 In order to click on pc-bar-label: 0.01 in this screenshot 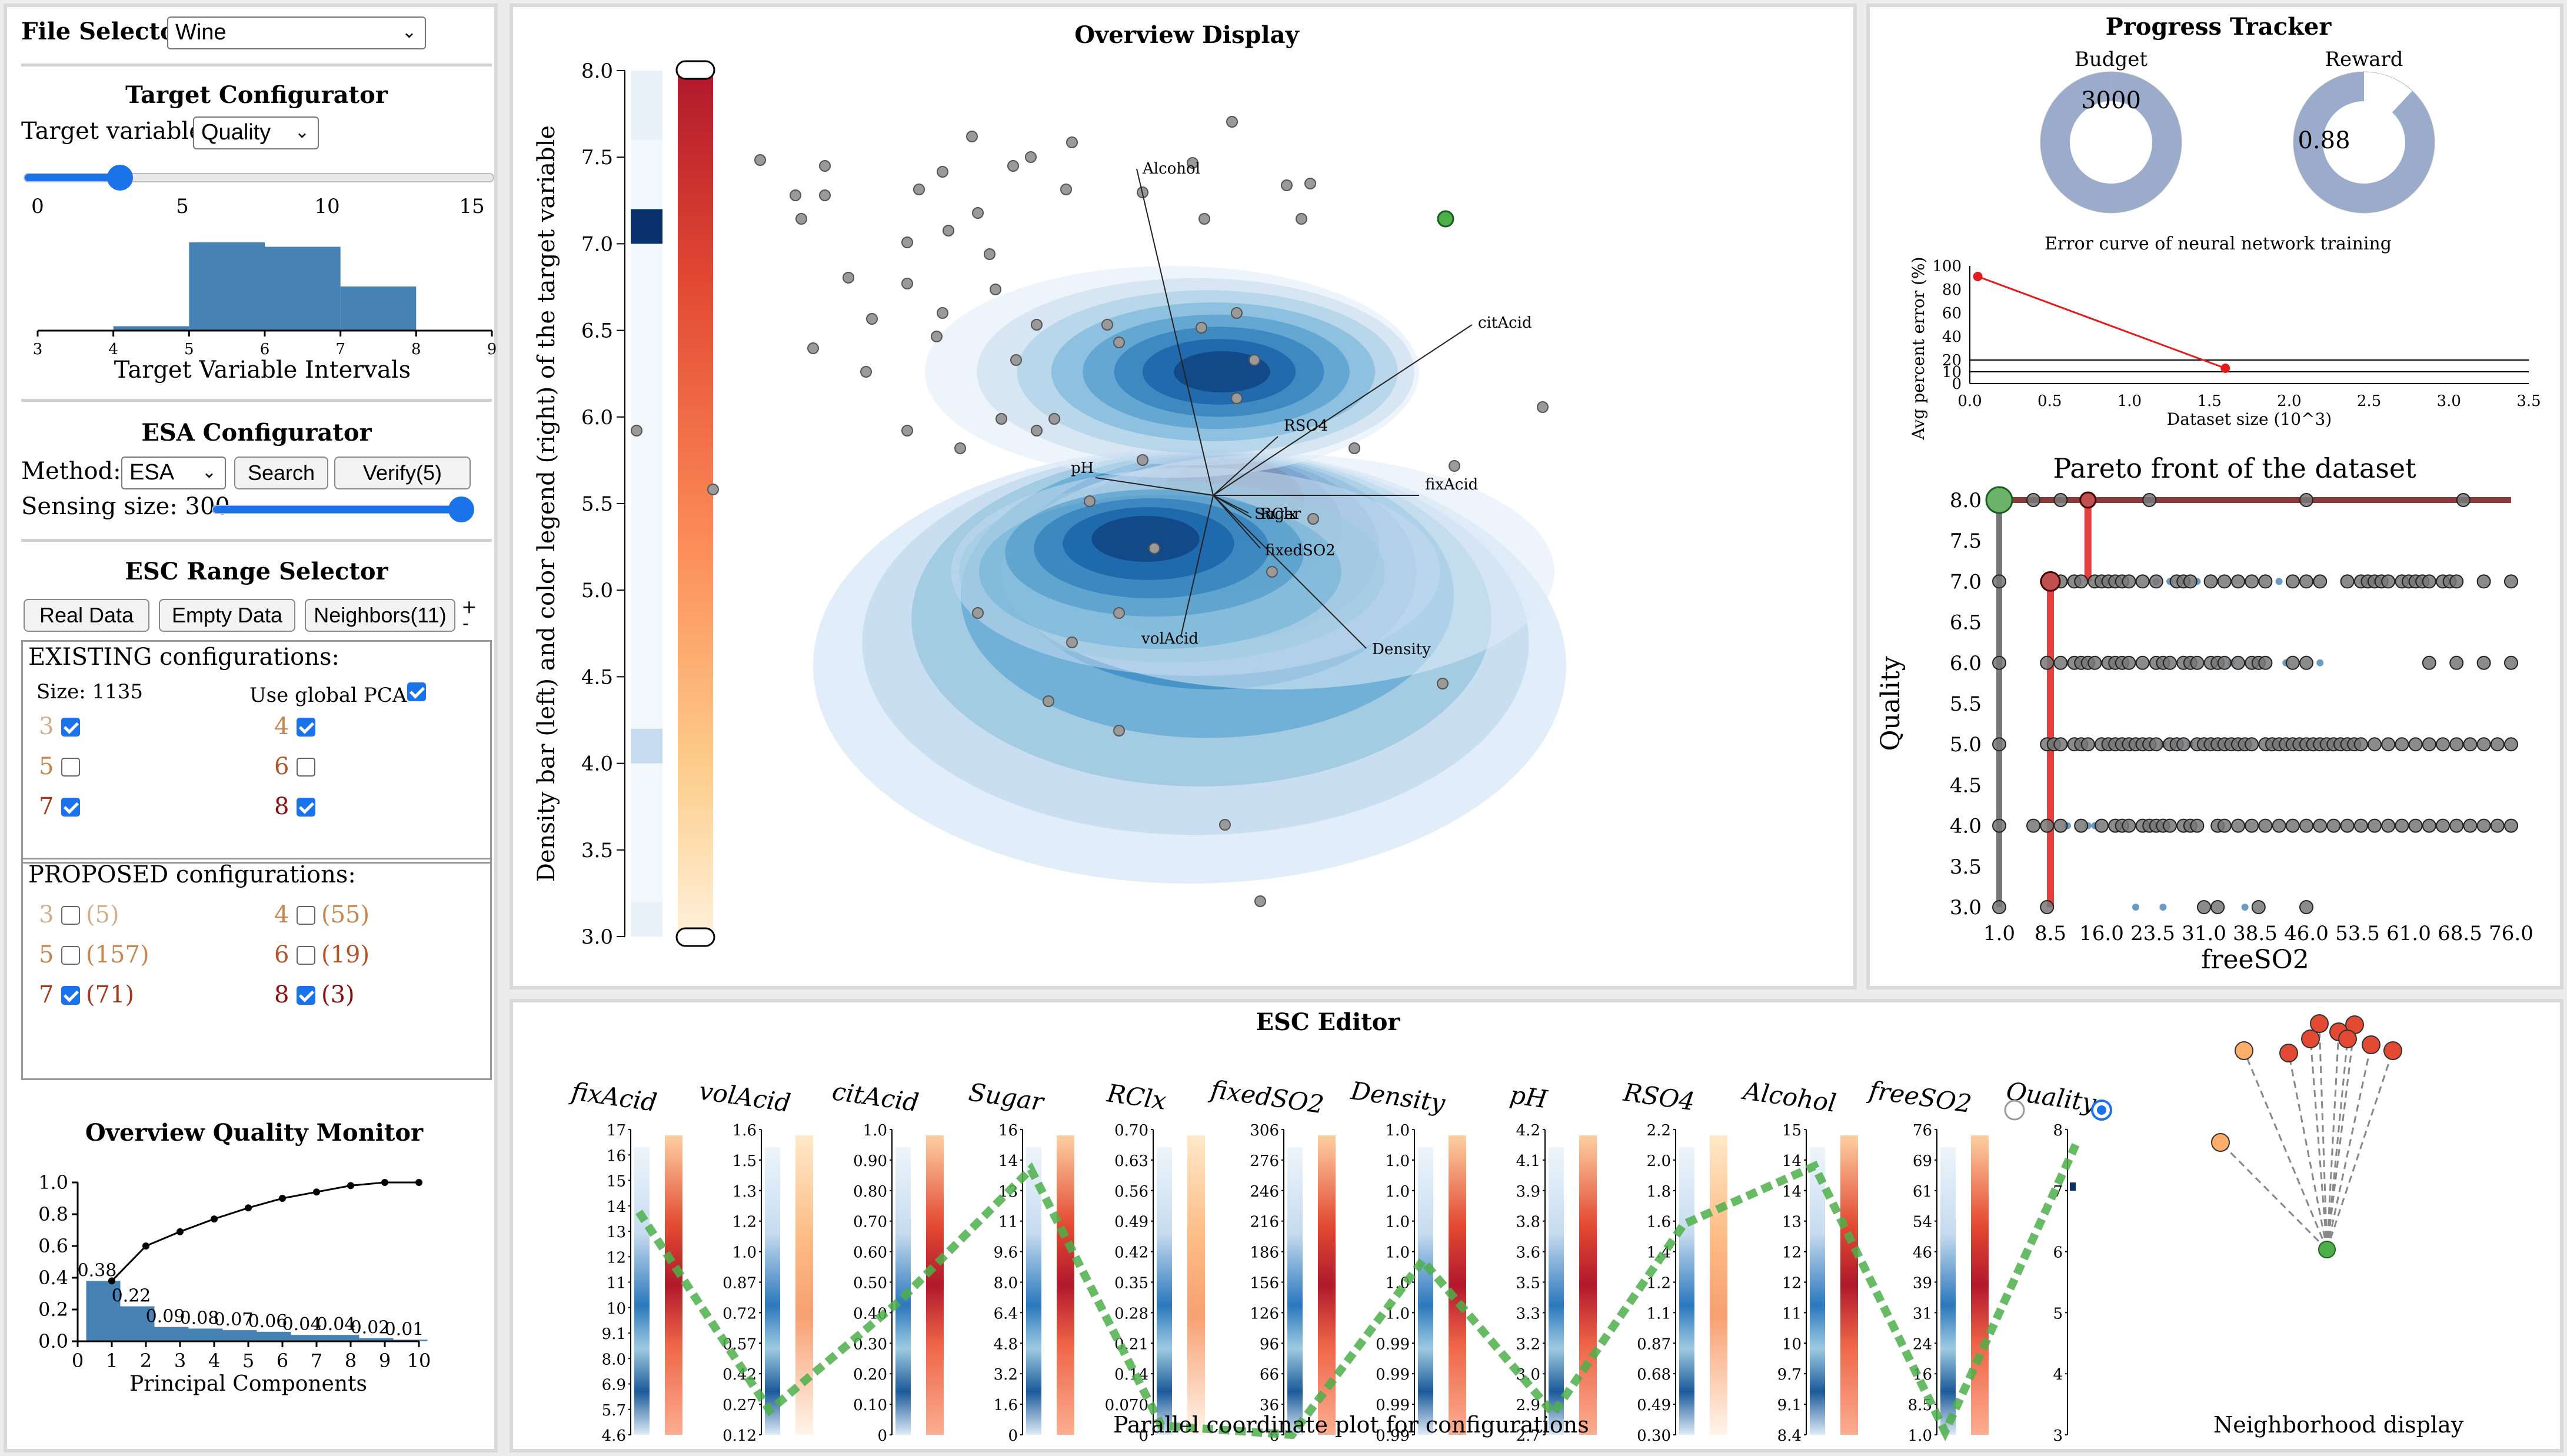, I will do `click(404, 1329)`.